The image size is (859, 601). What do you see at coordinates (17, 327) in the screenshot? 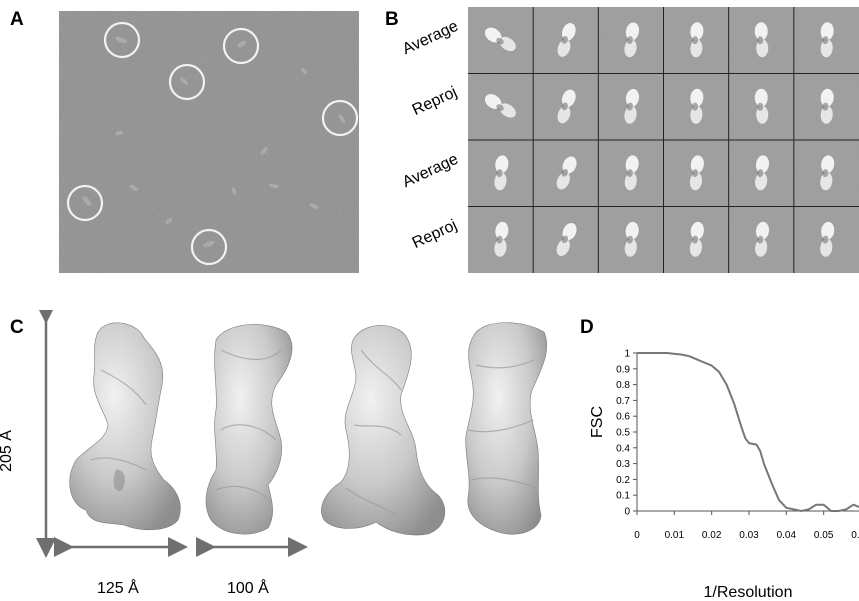
I see `panel-label-c: C` at bounding box center [17, 327].